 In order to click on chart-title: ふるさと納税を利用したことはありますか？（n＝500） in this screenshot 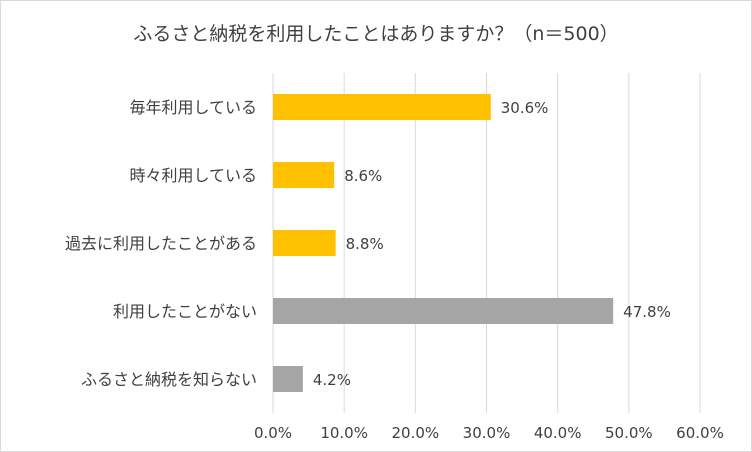, I will do `click(376, 34)`.